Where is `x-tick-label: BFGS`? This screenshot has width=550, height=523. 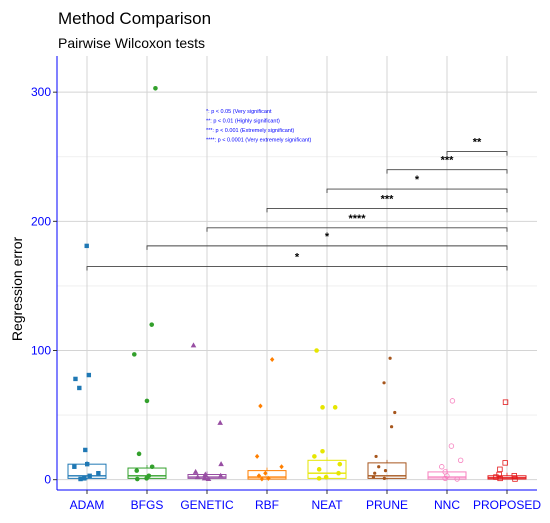
x-tick-label: BFGS is located at coordinates (147, 505).